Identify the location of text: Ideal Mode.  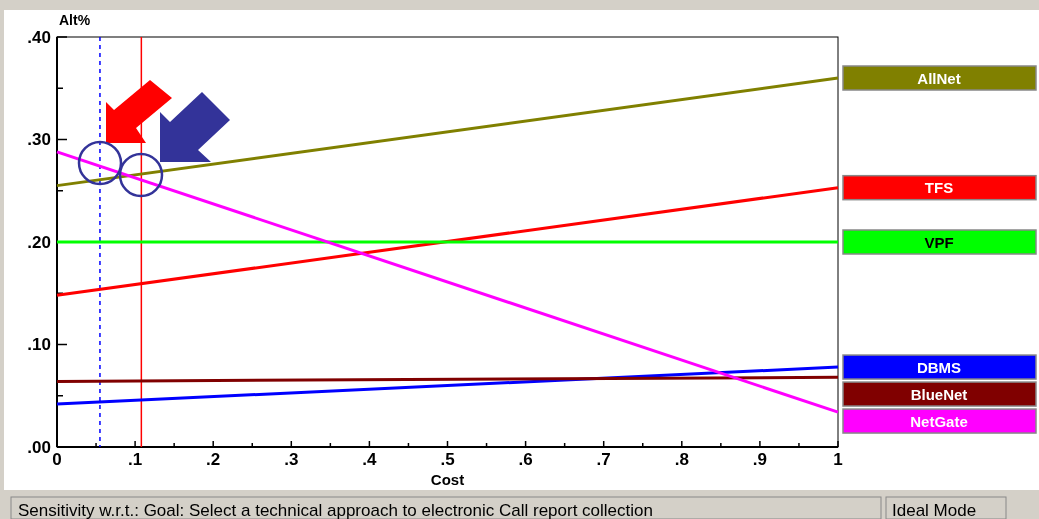
(934, 509).